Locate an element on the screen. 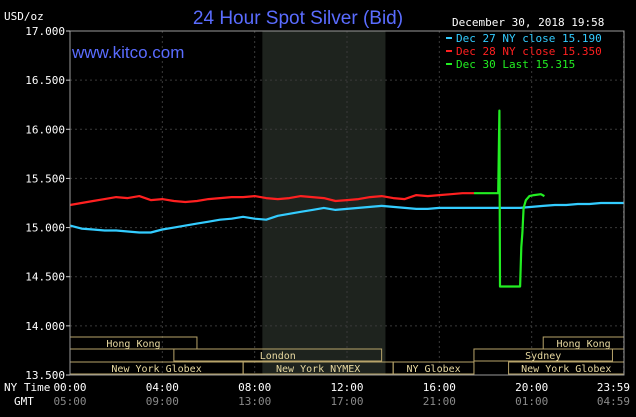 This screenshot has width=636, height=417. y-tick-label: 14.000 is located at coordinates (45, 326).